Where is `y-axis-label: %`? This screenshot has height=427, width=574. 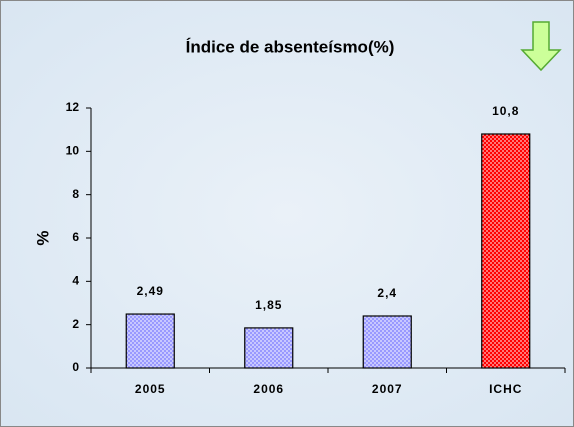
y-axis-label: % is located at coordinates (42, 237).